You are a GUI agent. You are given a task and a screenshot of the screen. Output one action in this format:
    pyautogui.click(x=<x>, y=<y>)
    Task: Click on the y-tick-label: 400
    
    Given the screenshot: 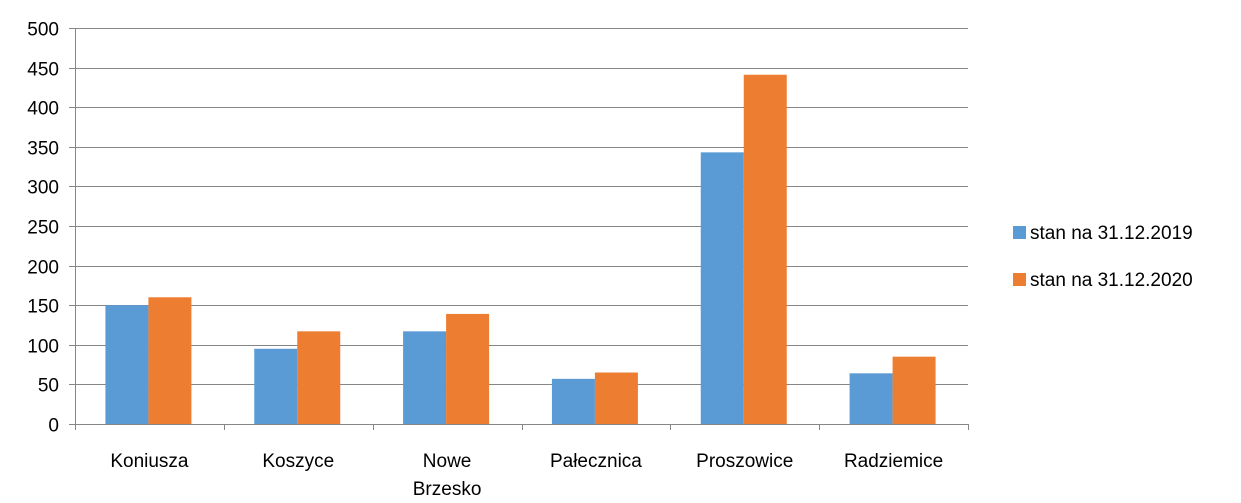 What is the action you would take?
    pyautogui.click(x=43, y=109)
    